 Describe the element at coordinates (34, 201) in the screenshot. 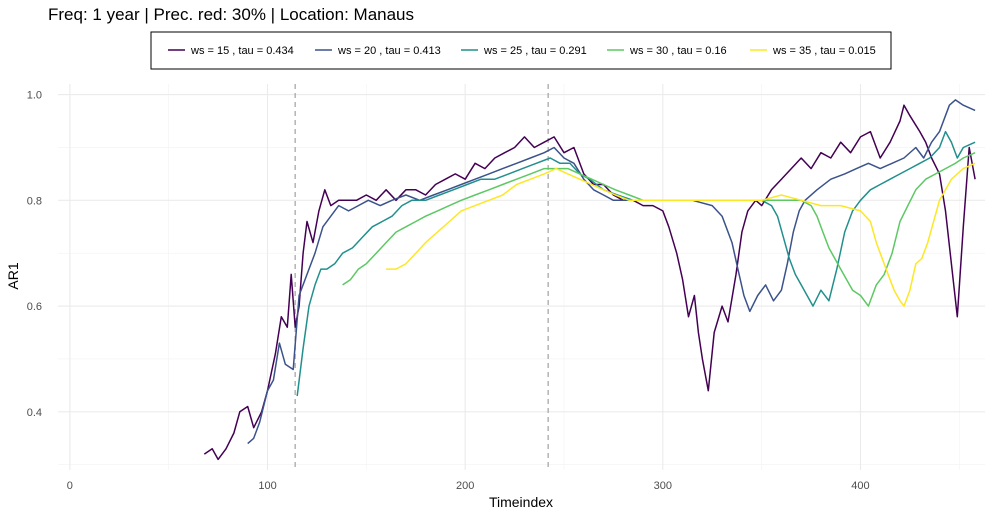

I see `y-tick-label: 0.8` at that location.